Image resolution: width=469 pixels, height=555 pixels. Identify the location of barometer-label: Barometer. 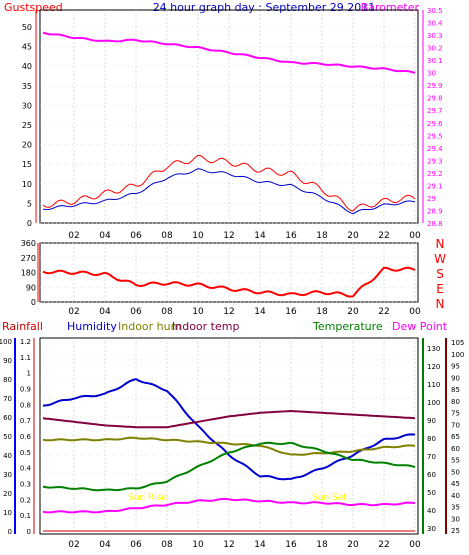
(390, 7).